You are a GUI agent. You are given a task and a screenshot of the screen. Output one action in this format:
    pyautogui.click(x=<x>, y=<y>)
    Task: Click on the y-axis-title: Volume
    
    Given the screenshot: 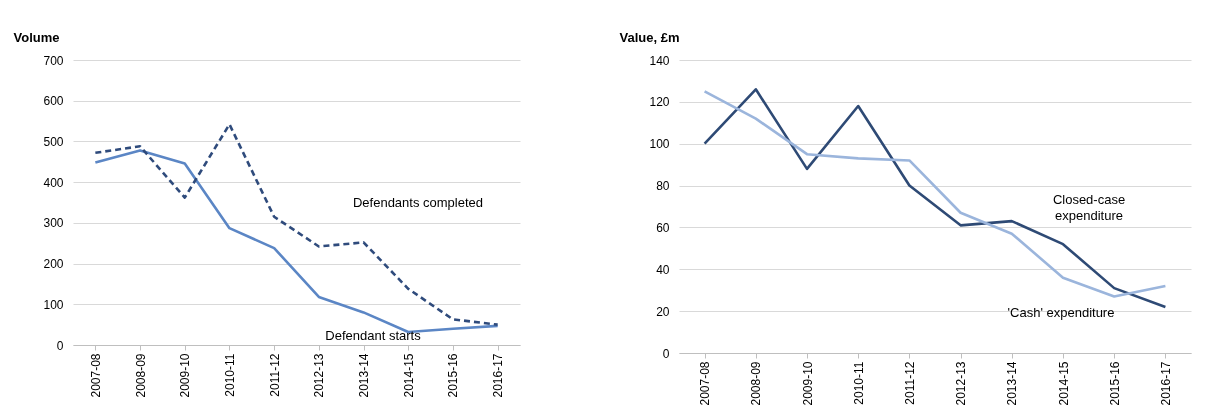 What is the action you would take?
    pyautogui.click(x=36, y=37)
    